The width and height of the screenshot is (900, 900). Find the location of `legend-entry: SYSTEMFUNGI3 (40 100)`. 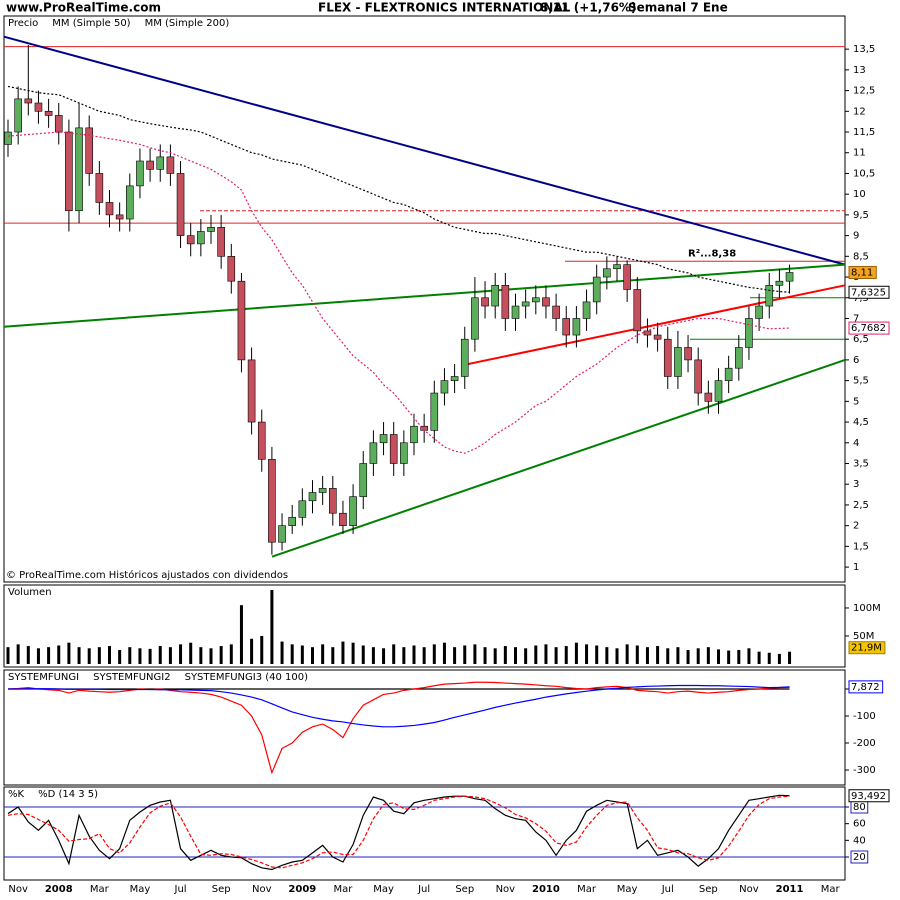

legend-entry: SYSTEMFUNGI3 (40 100) is located at coordinates (247, 677).